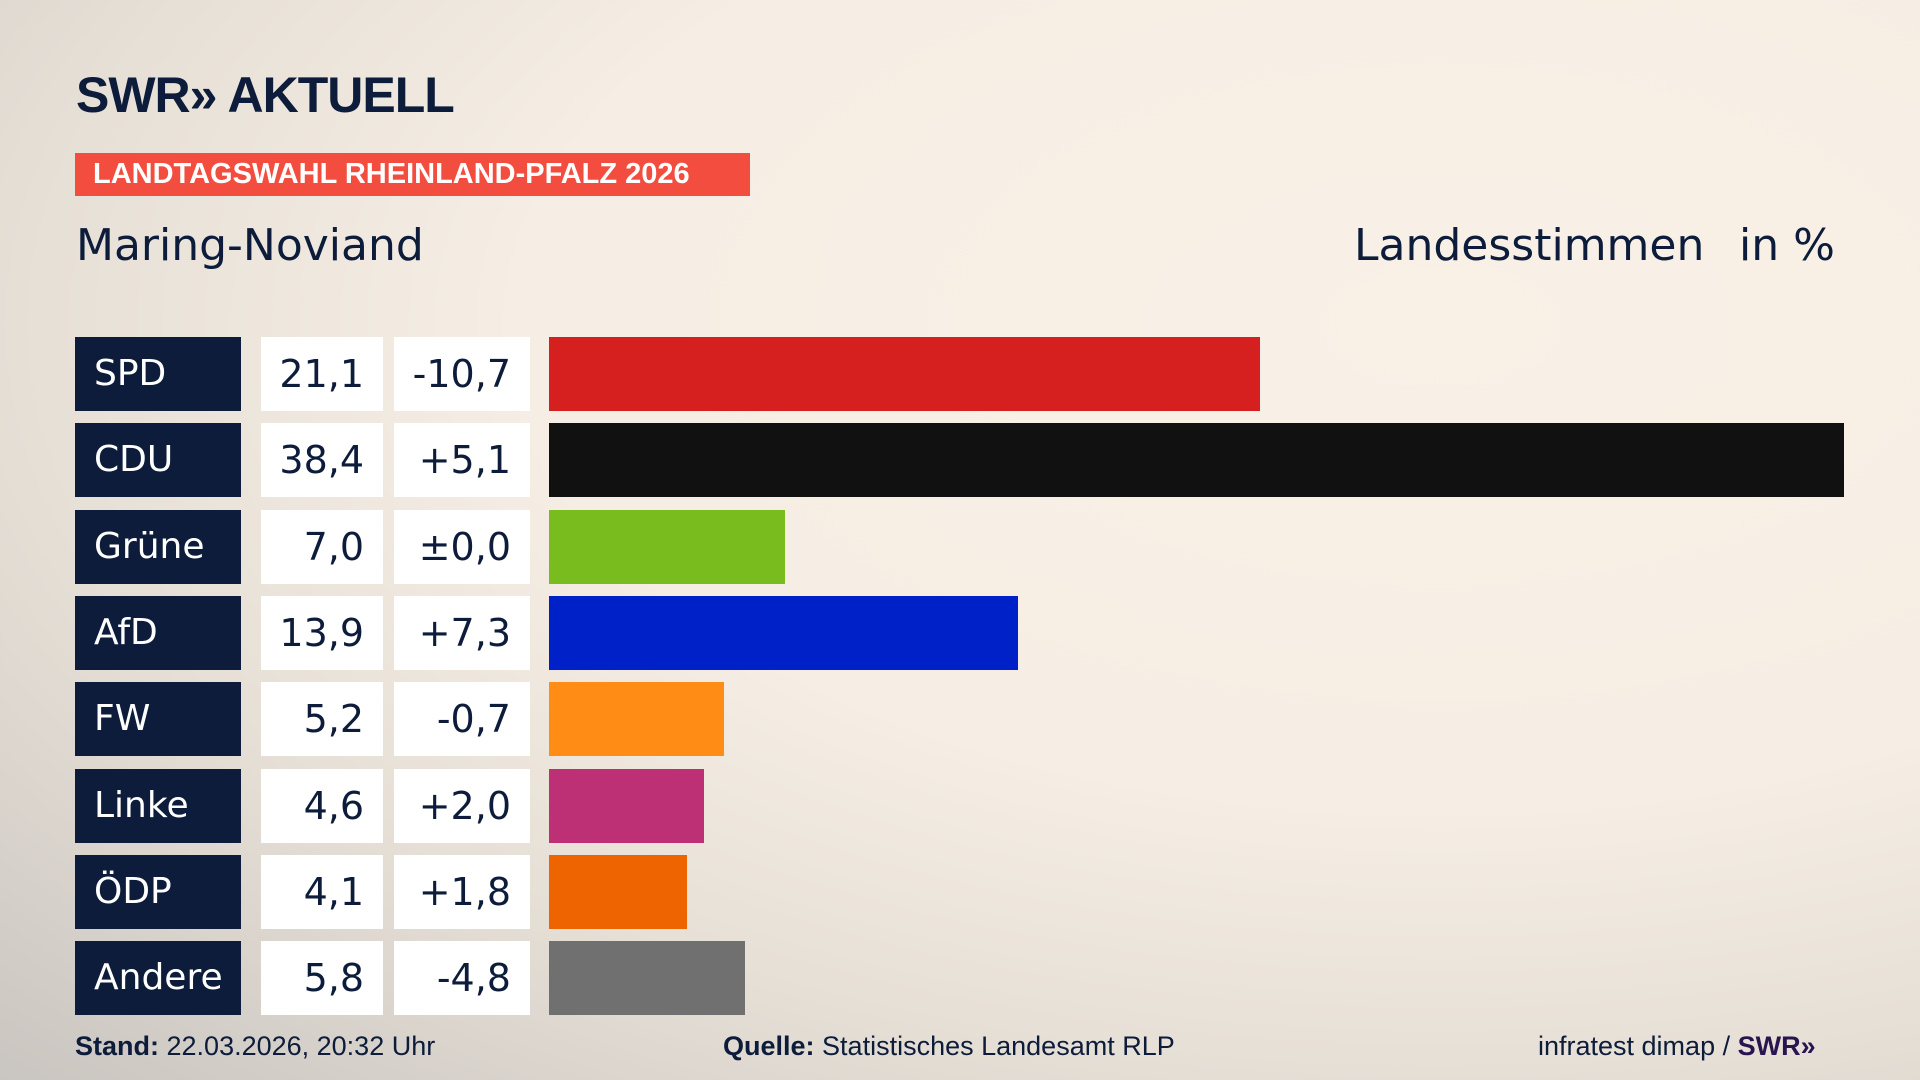 Image resolution: width=1920 pixels, height=1080 pixels. Describe the element at coordinates (158, 719) in the screenshot. I see `party-label: FW` at that location.